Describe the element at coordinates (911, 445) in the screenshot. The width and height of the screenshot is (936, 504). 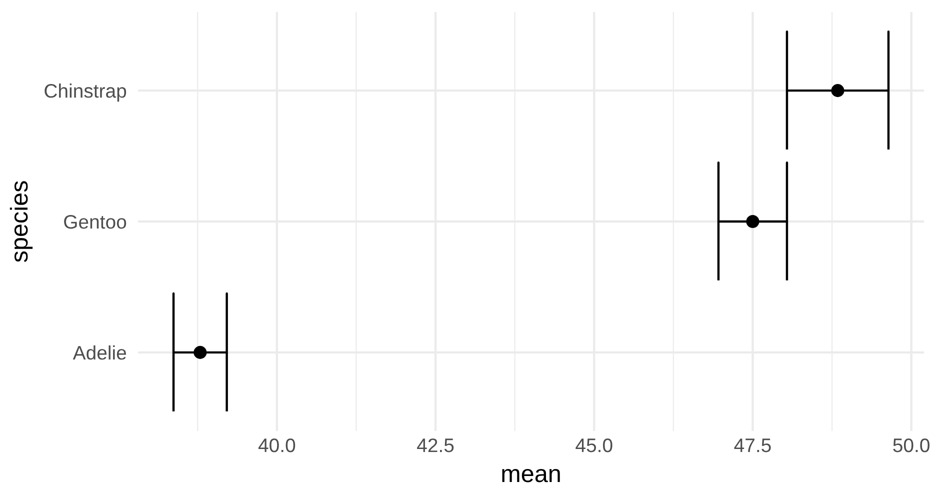
I see `x-tick-label: 50.0` at that location.